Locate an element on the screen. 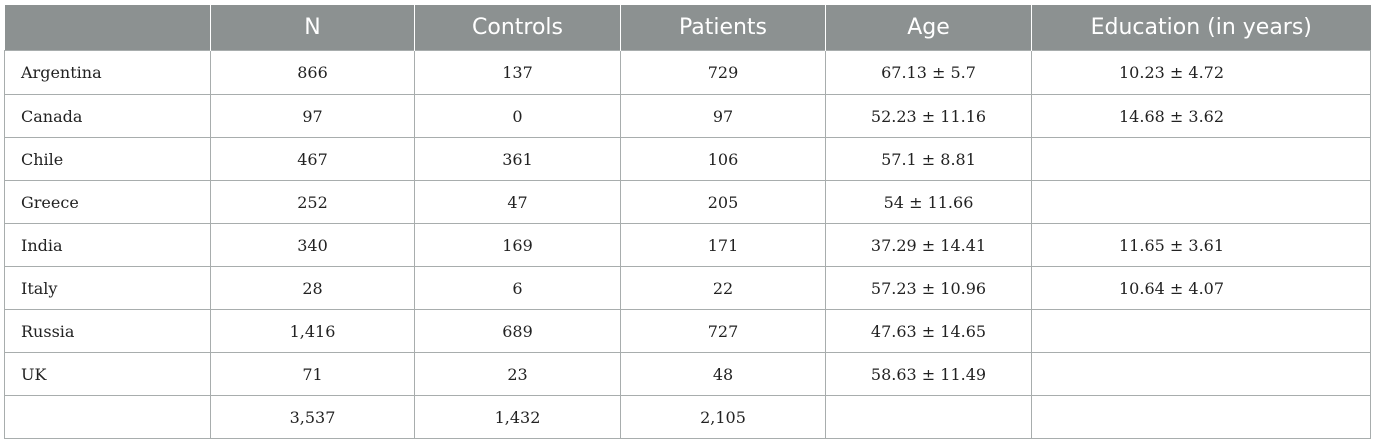 The width and height of the screenshot is (1375, 444). total-cell-age is located at coordinates (928, 417).